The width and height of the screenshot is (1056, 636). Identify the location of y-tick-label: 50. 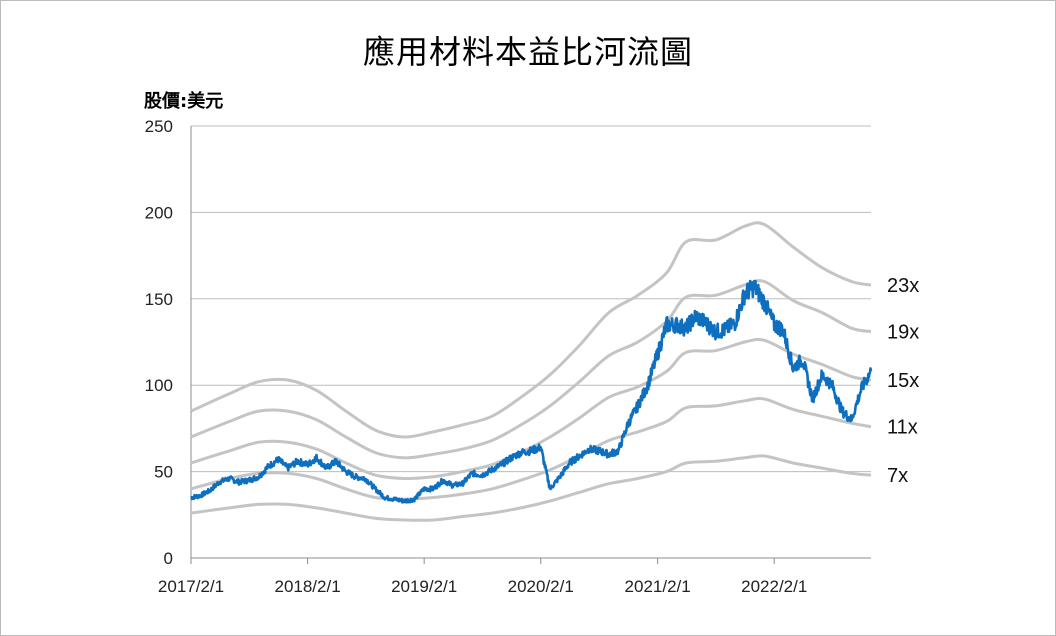
(163, 472).